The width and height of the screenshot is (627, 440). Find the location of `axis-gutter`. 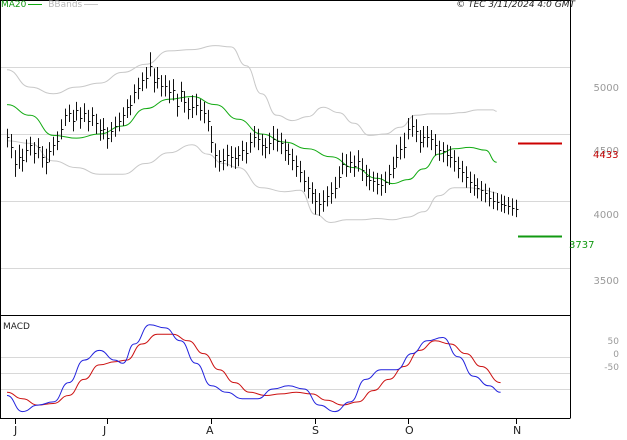

axis-gutter is located at coordinates (598, 220).